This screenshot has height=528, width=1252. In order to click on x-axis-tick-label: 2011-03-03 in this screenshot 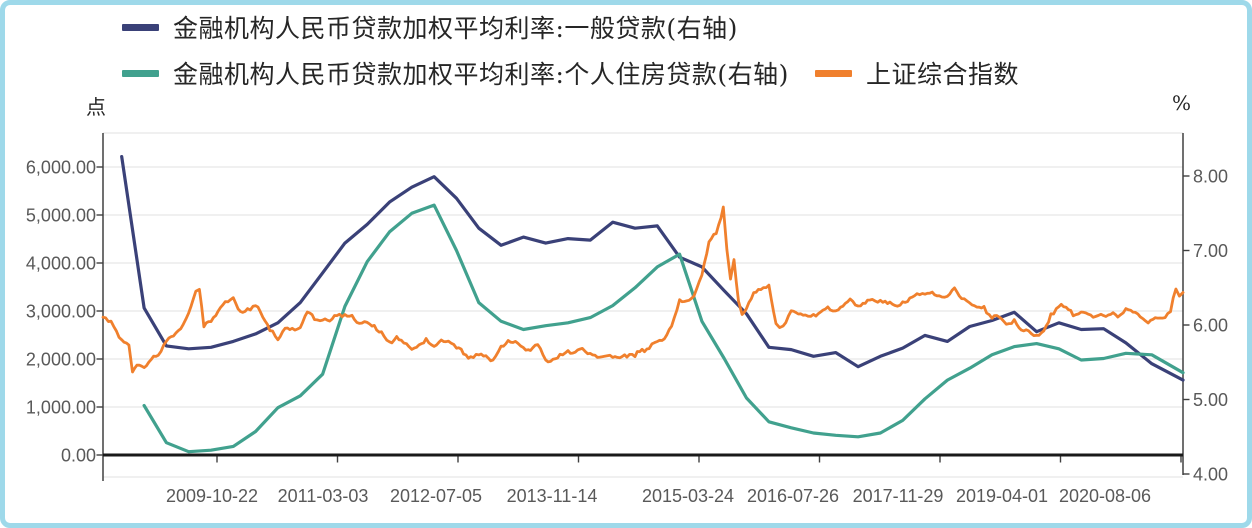, I will do `click(323, 496)`.